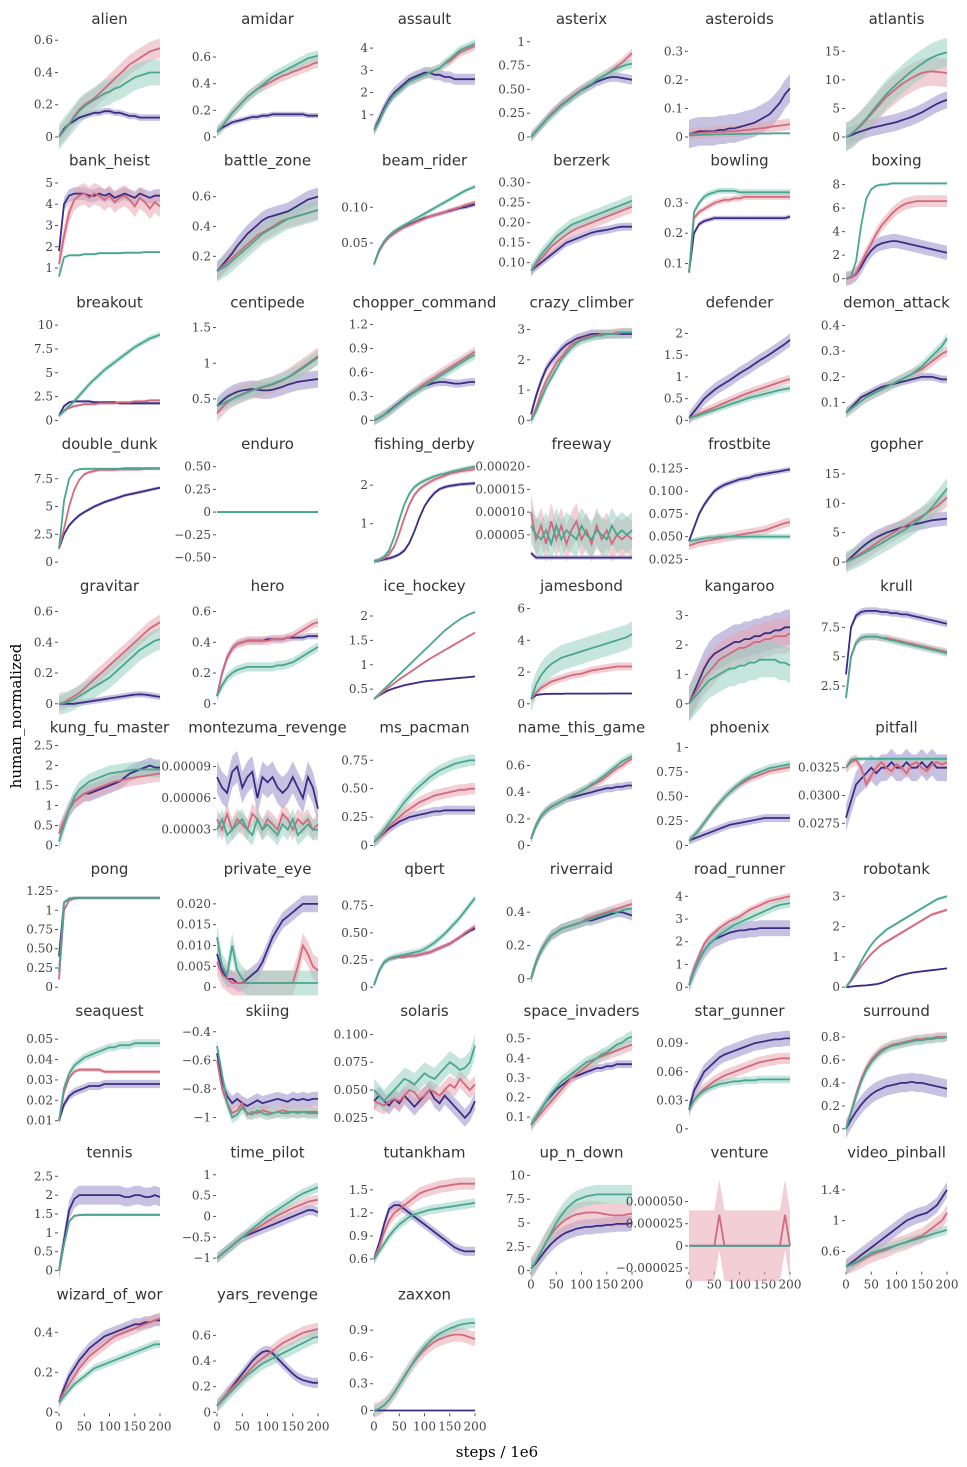 The width and height of the screenshot is (967, 1467). I want to click on subplot-title: gravitar, so click(110, 586).